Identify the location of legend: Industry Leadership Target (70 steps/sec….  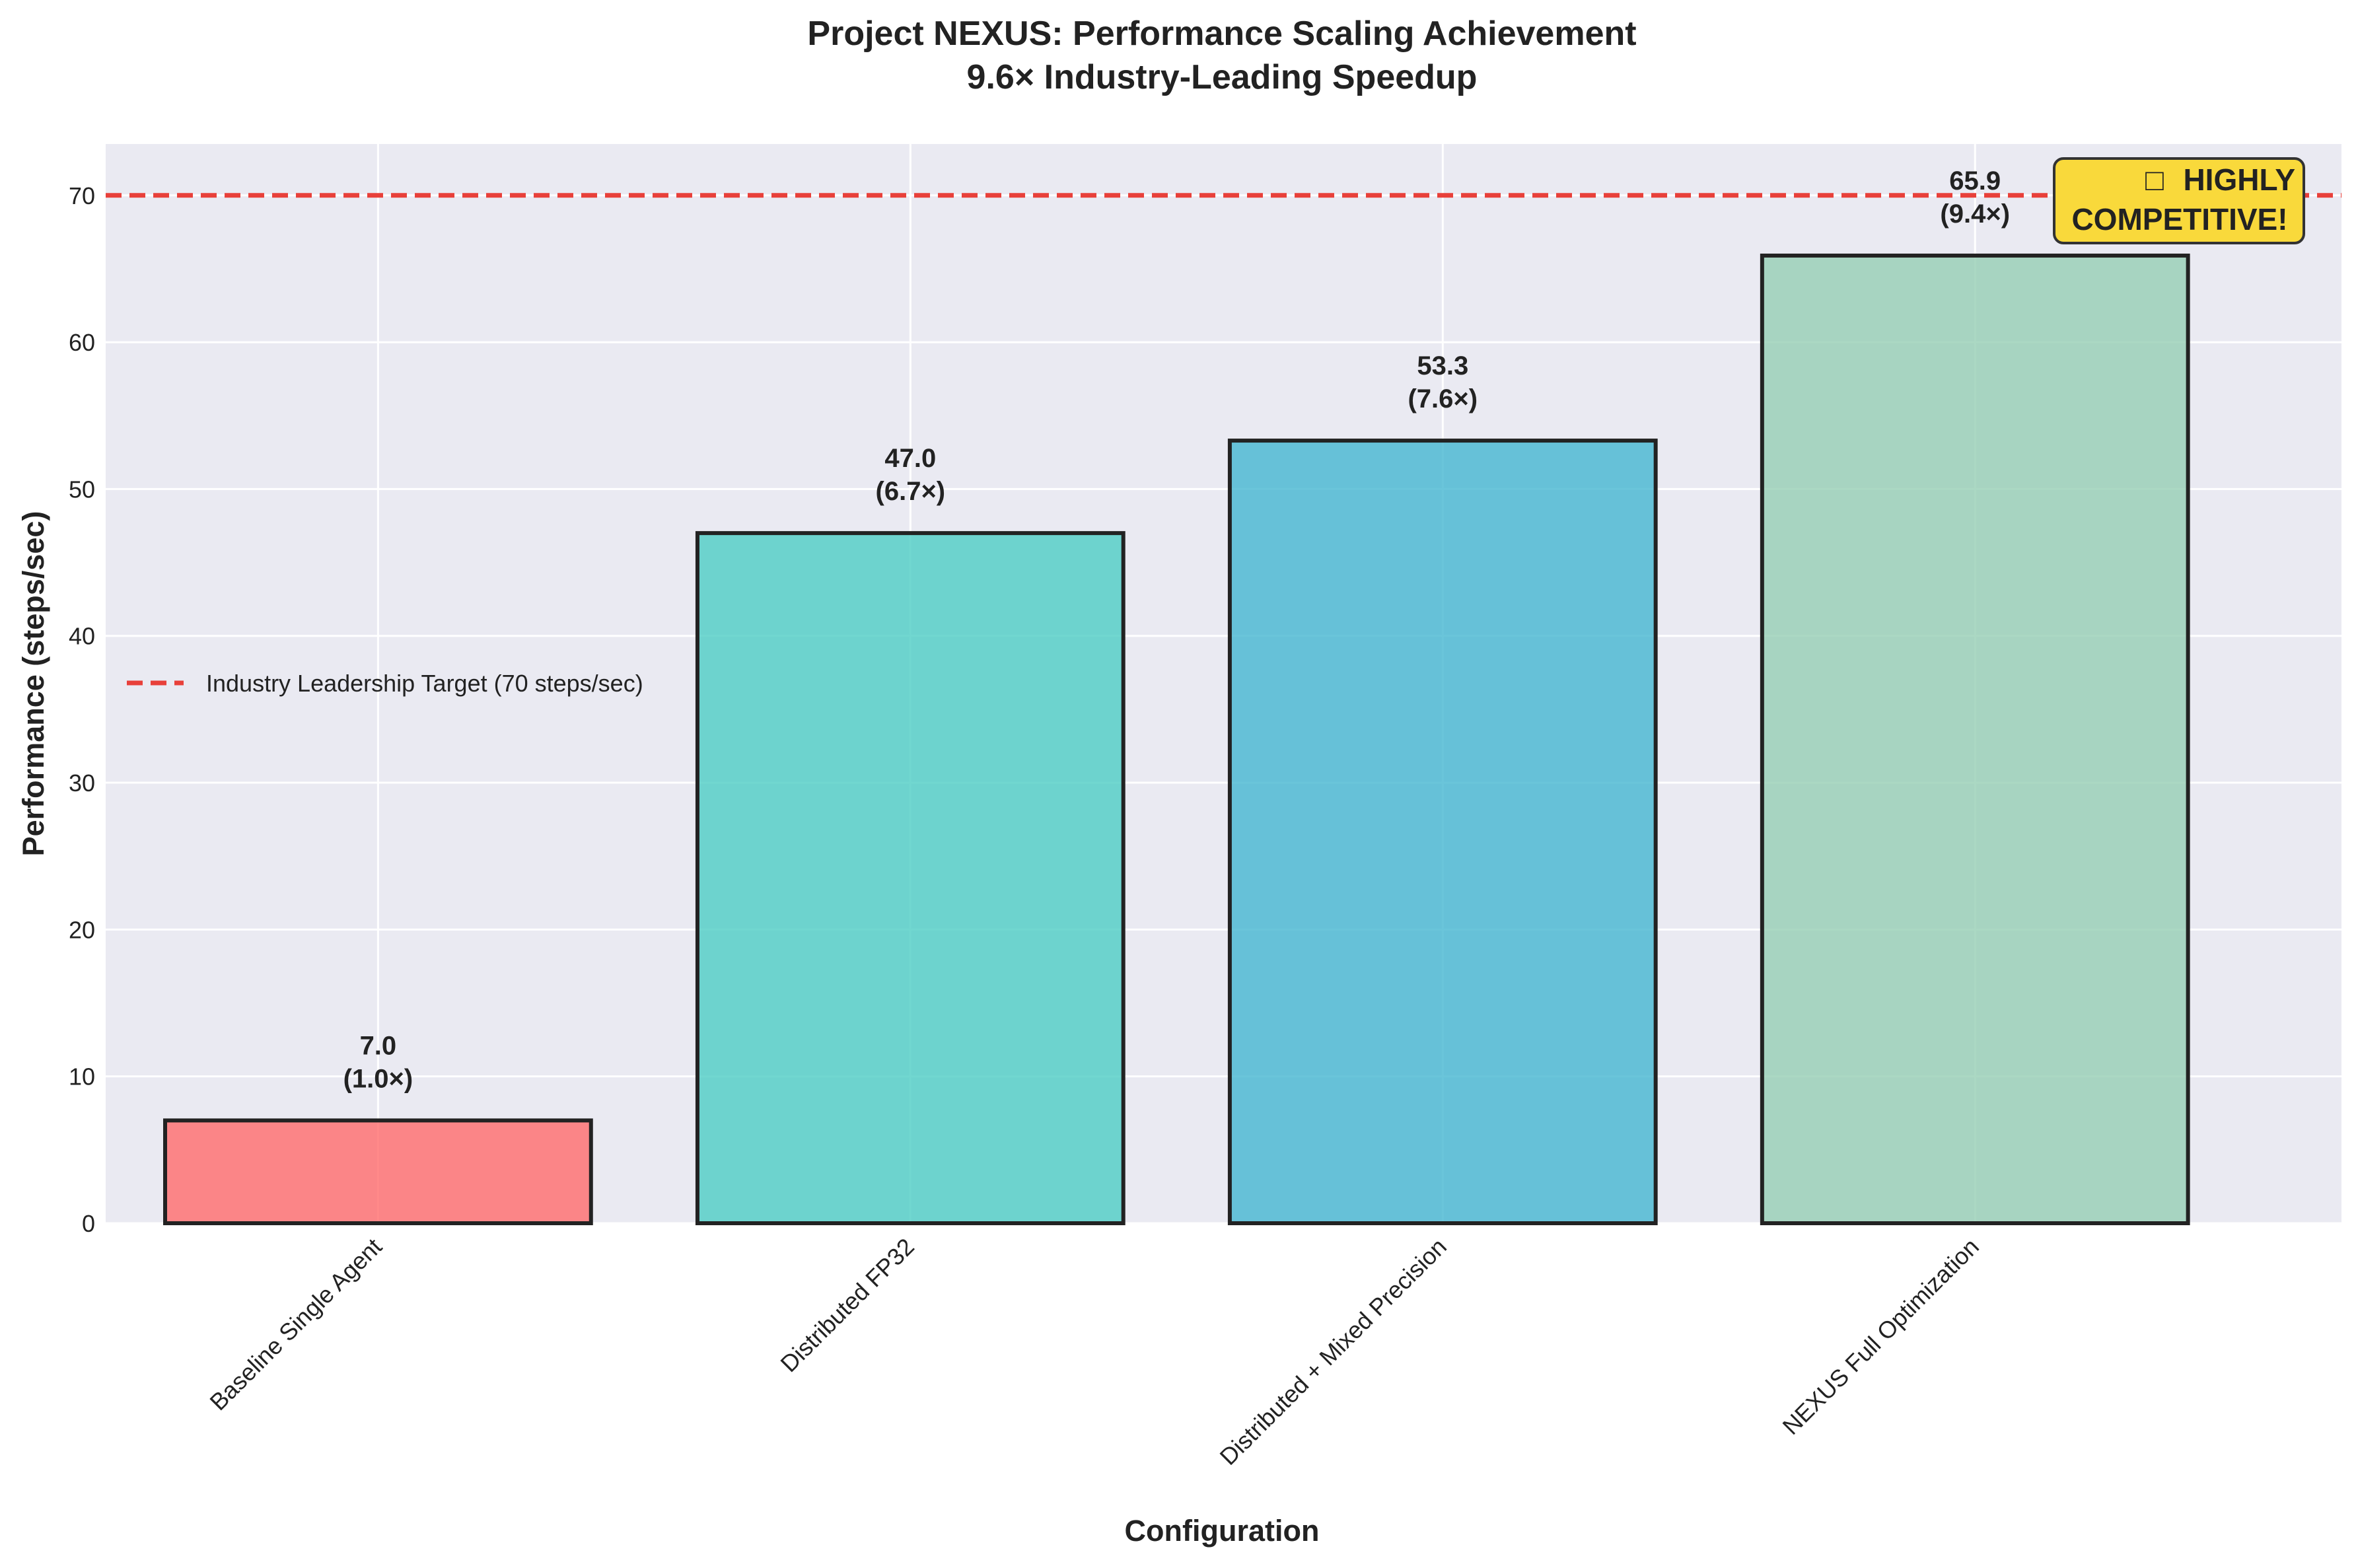
(385, 683).